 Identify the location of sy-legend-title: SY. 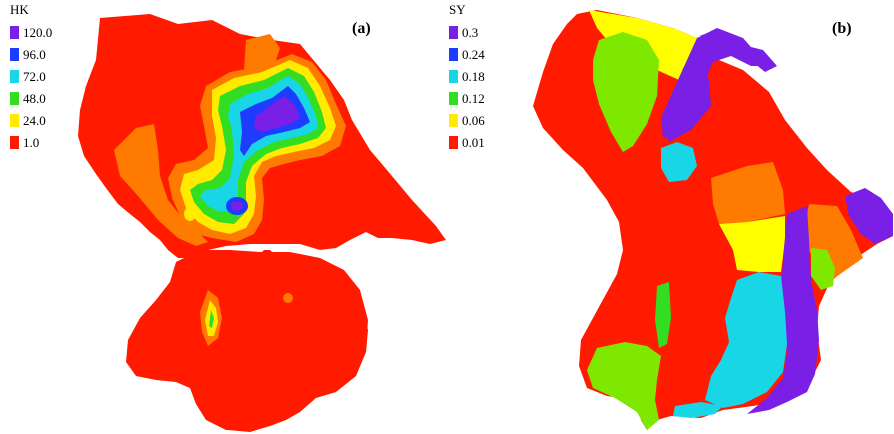
(457, 9).